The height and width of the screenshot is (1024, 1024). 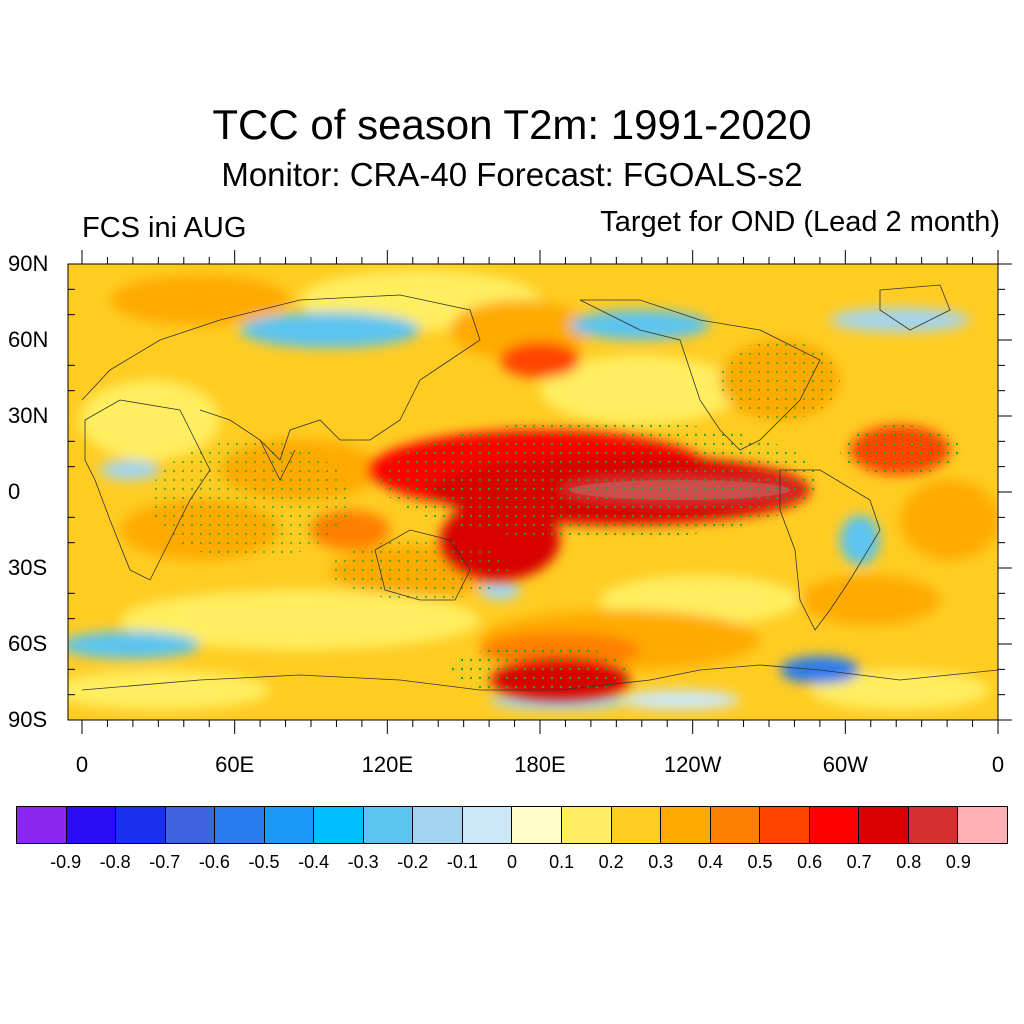 I want to click on longitude-label: 120E, so click(x=387, y=764).